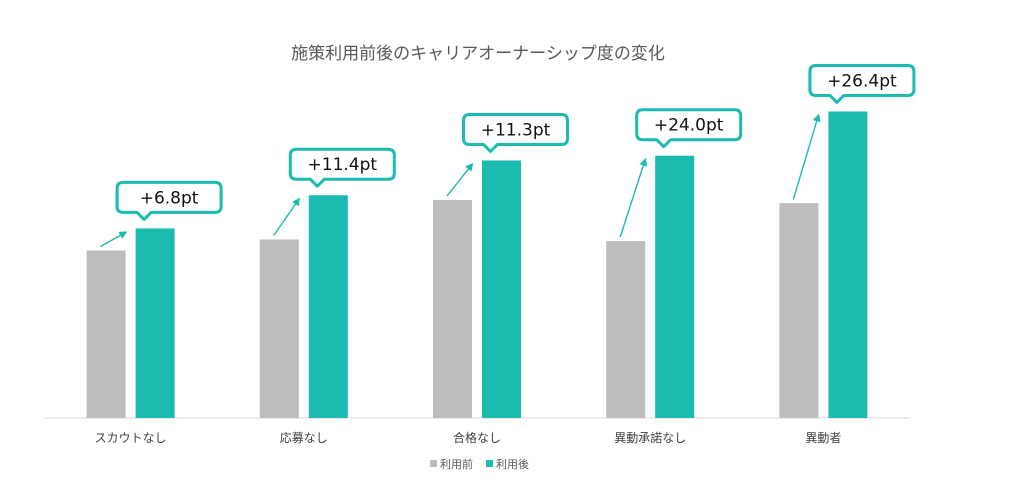 Image resolution: width=1011 pixels, height=484 pixels. I want to click on category-label: 応募なし, so click(304, 438).